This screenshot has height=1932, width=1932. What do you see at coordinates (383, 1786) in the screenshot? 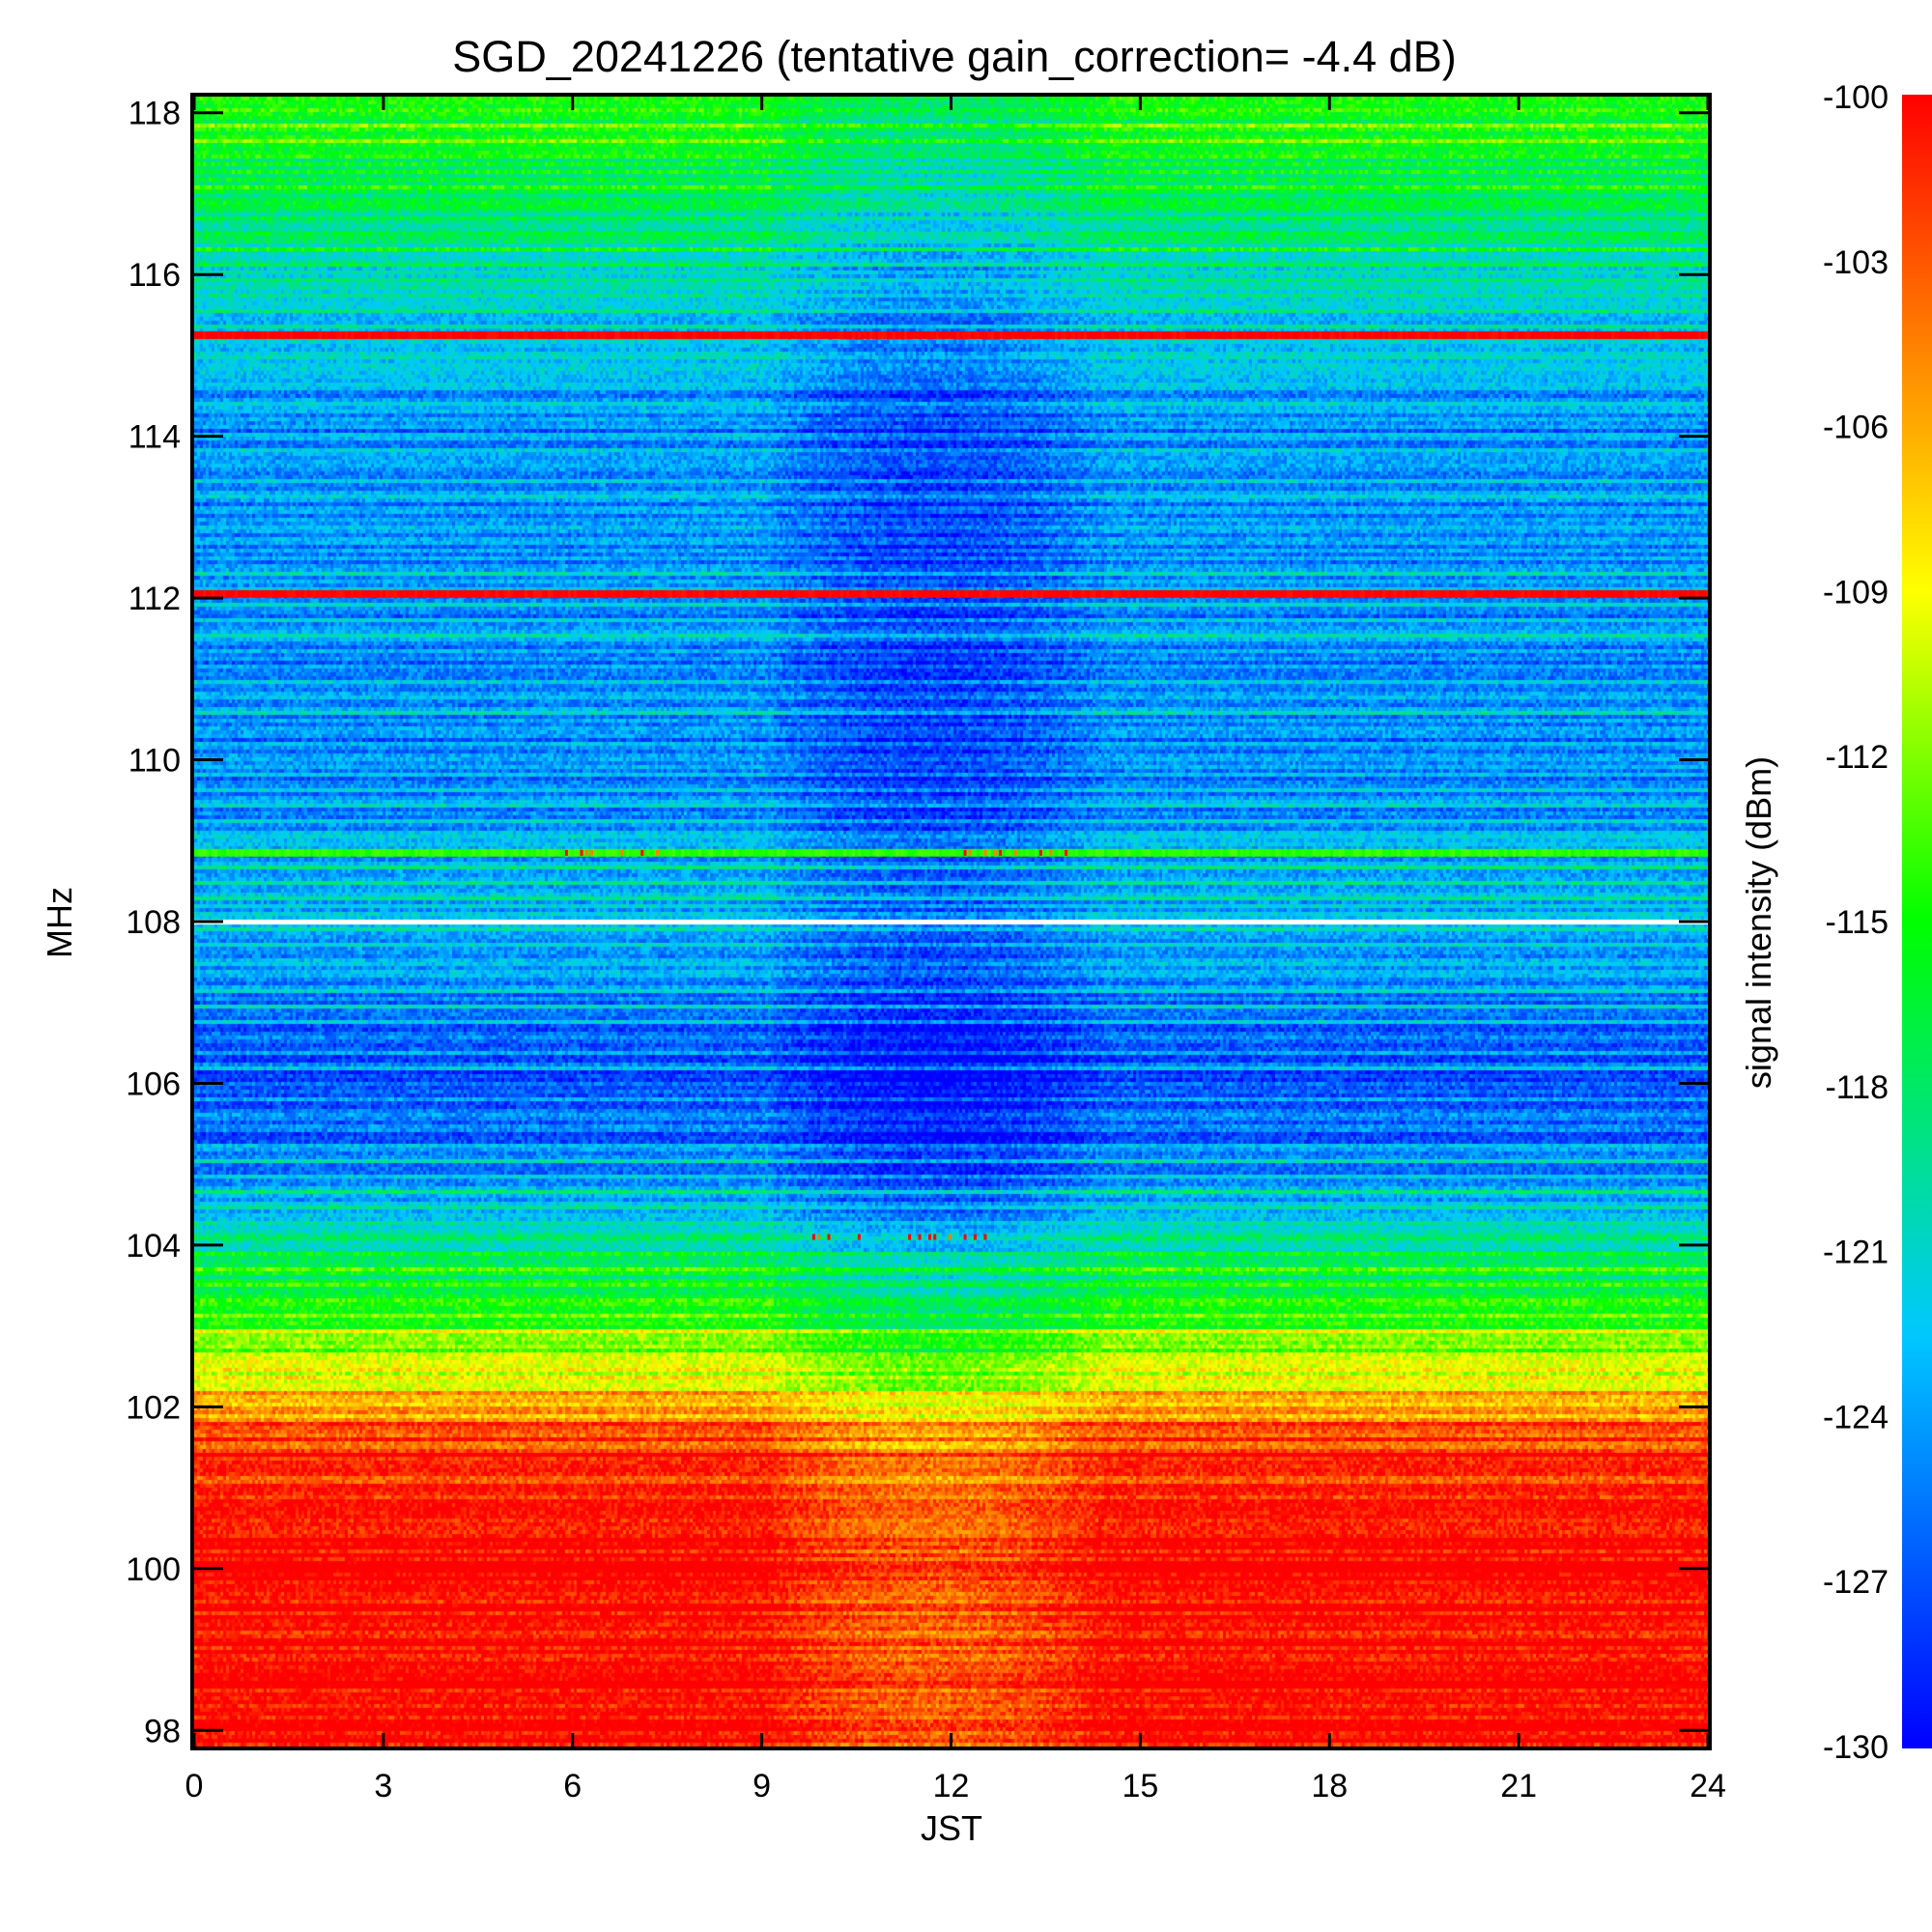
I see `x-tick-label: 3` at bounding box center [383, 1786].